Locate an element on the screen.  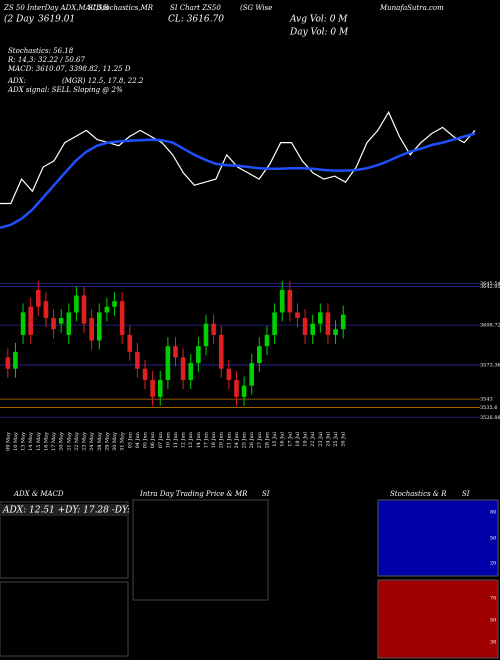
rsi-tick: 50 is located at coordinates (493, 621).